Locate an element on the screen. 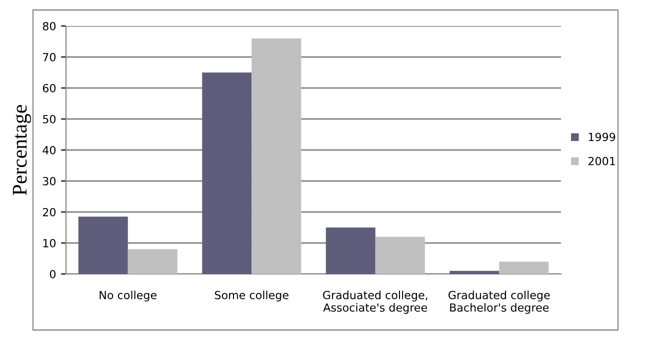 The width and height of the screenshot is (650, 340). y-axis-title: Percentage is located at coordinates (22, 150).